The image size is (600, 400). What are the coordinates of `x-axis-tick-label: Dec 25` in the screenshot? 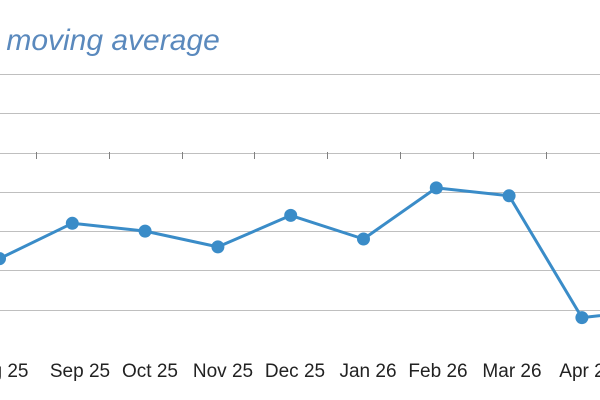 It's located at (295, 371).